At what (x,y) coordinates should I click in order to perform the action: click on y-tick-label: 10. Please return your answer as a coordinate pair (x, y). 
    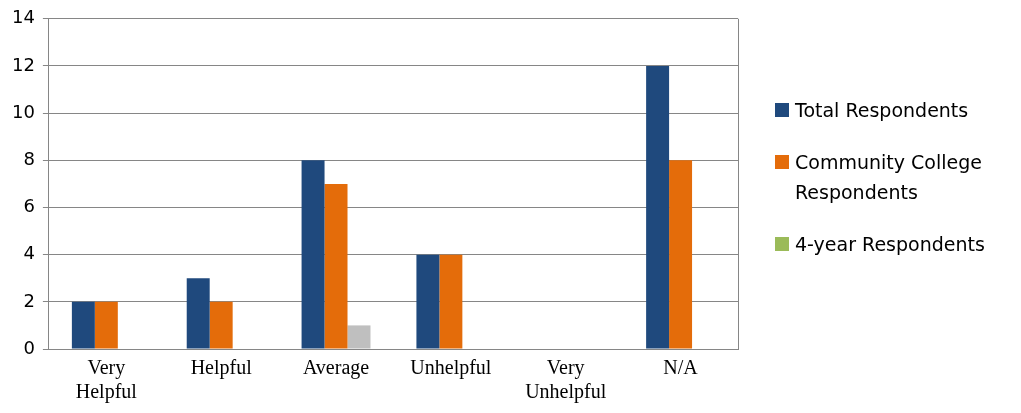
    Looking at the image, I should click on (23, 111).